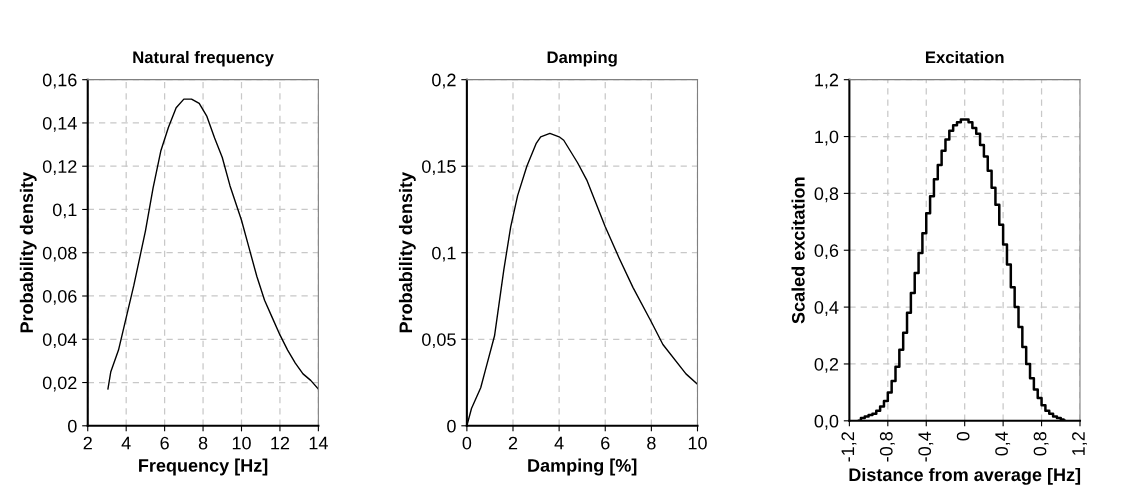  I want to click on y-tick-label: 1,0, so click(827, 138).